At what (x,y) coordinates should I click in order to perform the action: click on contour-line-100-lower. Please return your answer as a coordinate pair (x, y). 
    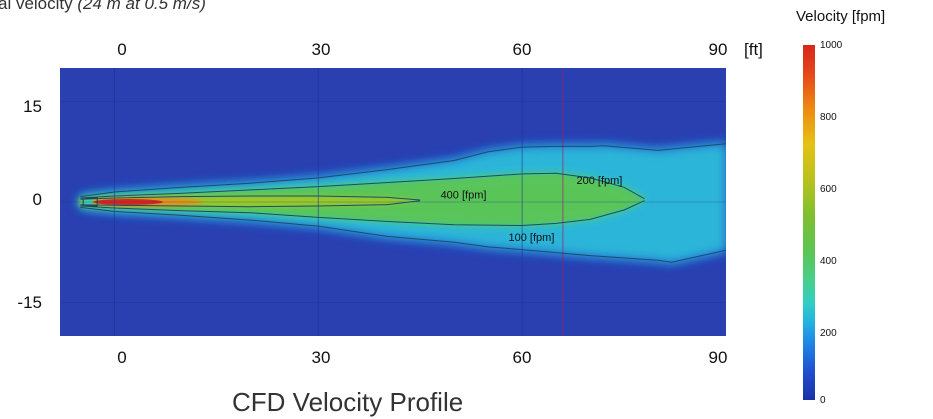
    Looking at the image, I should click on (403, 234).